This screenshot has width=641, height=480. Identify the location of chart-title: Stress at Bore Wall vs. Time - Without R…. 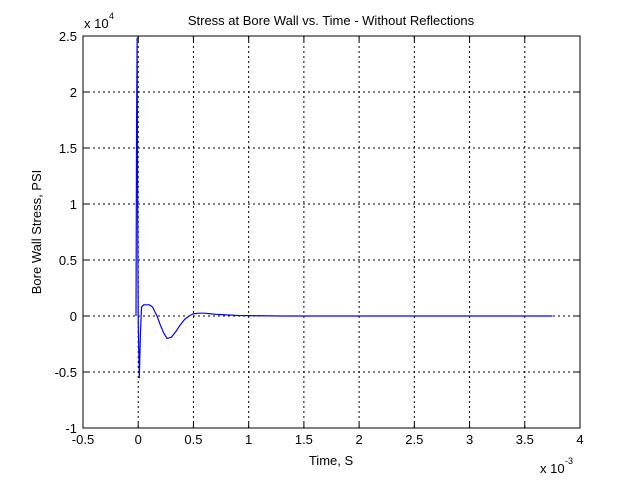
(331, 20).